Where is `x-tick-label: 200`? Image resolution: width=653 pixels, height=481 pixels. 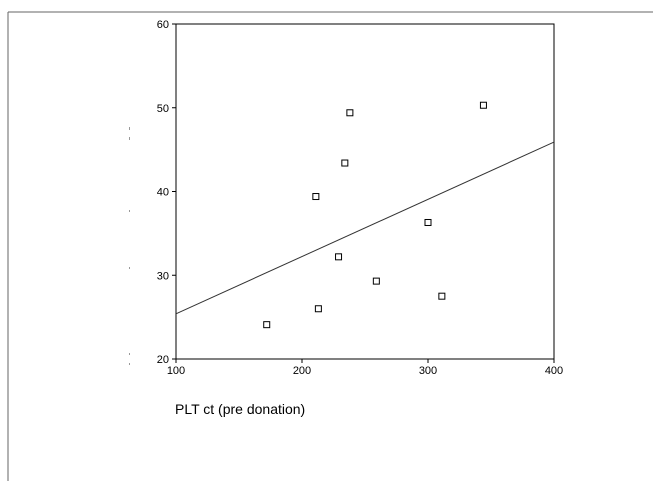 x-tick-label: 200 is located at coordinates (302, 371).